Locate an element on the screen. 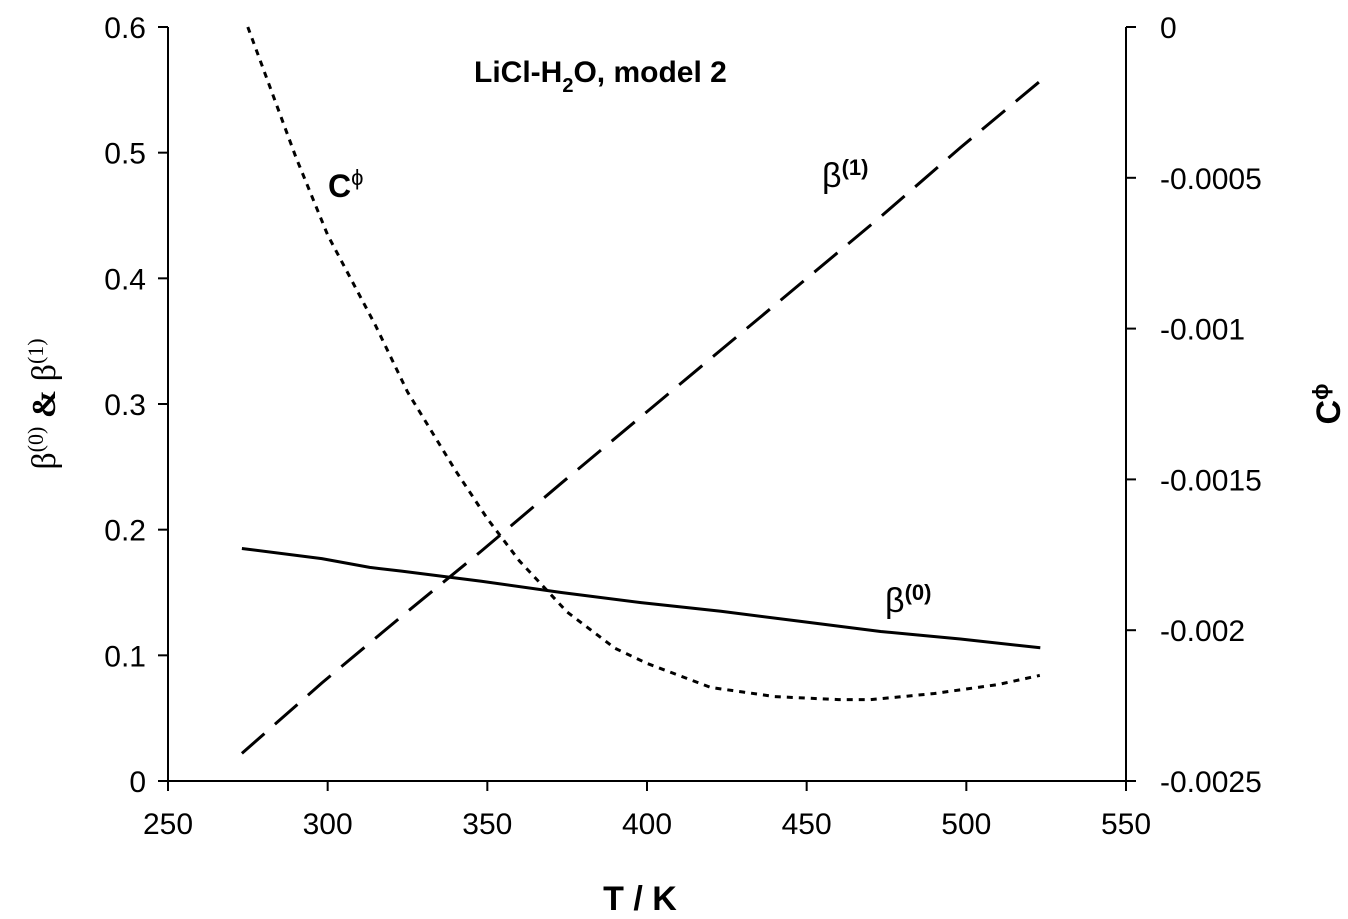 Image resolution: width=1348 pixels, height=919 pixels. y-left-tick-label: 0.5 is located at coordinates (125, 154).